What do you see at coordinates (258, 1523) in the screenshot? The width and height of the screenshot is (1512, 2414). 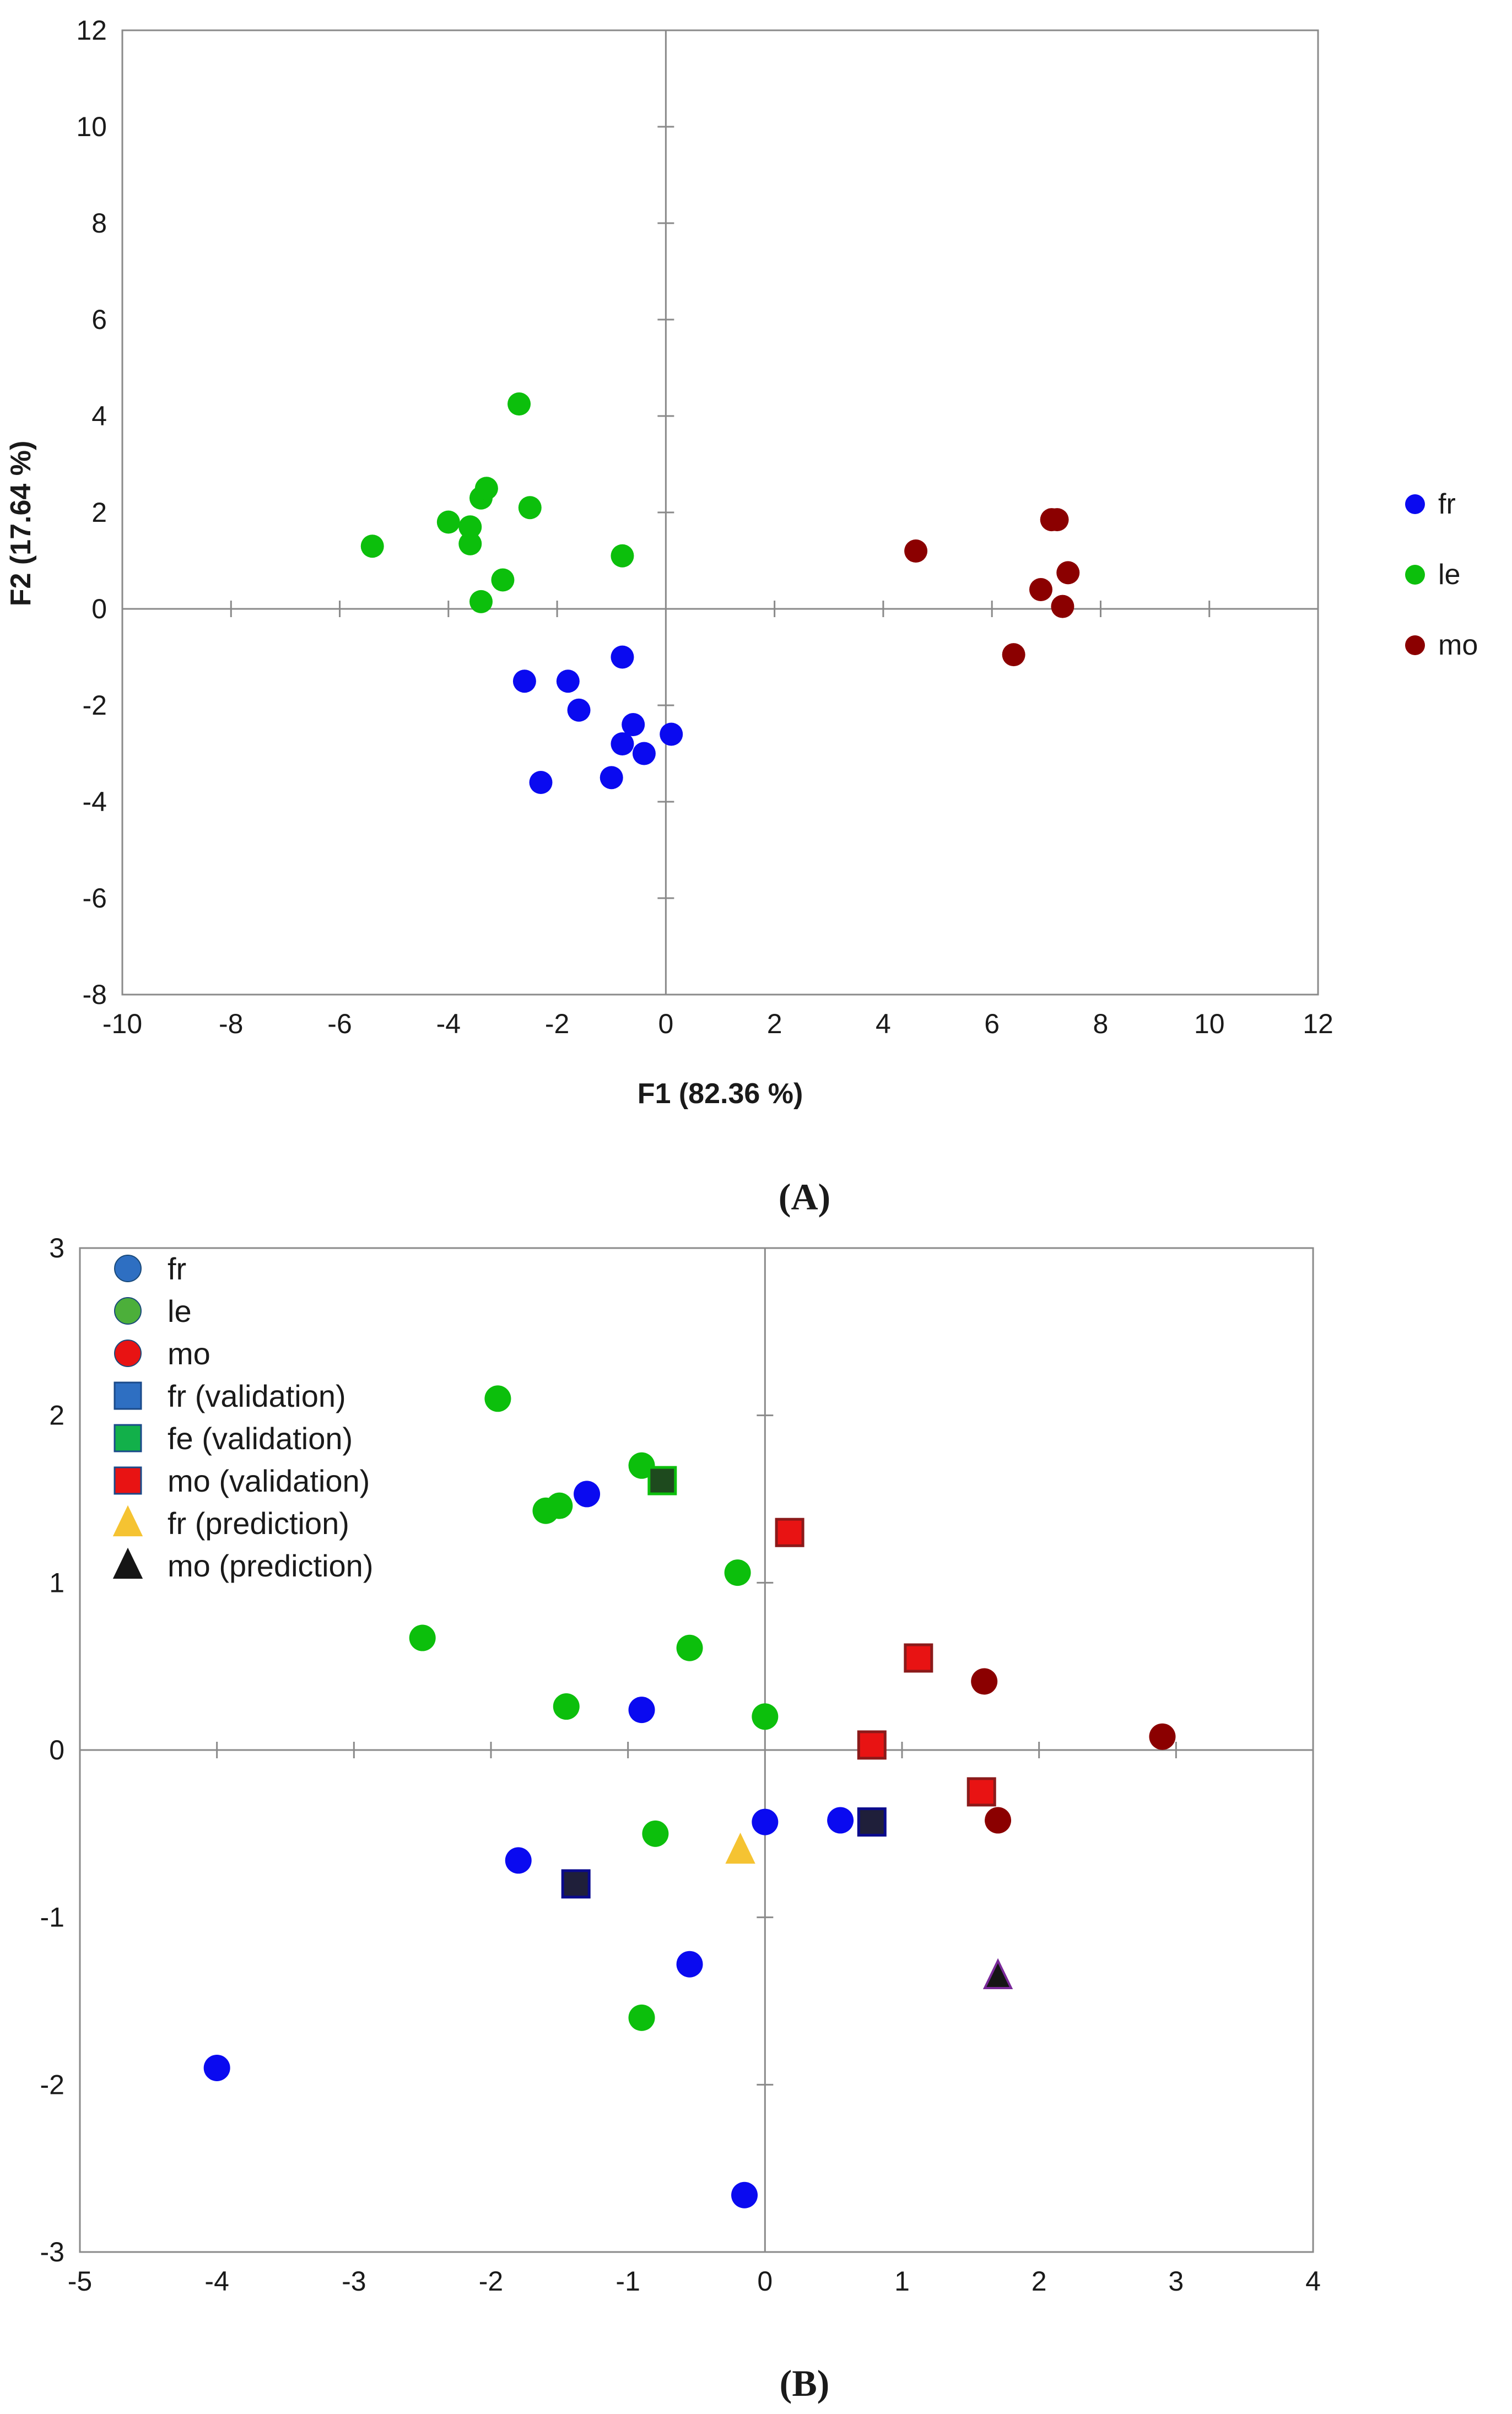 I see `legend-label: fr (prediction)` at bounding box center [258, 1523].